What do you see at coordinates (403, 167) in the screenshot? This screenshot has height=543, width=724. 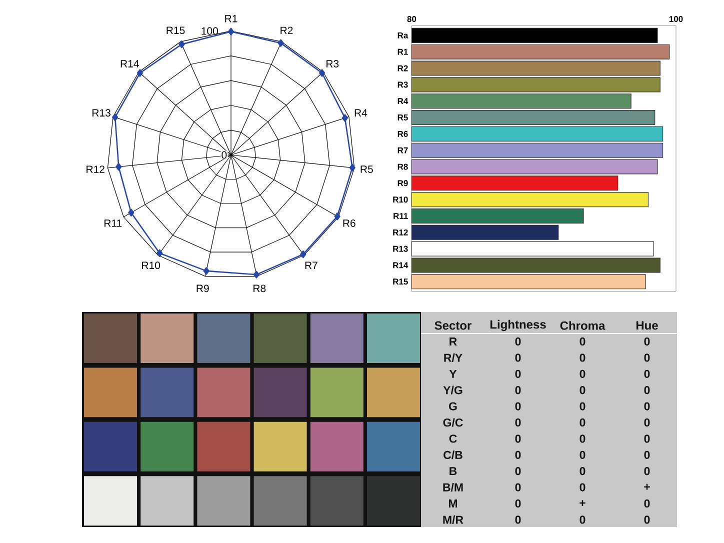 I see `y-tick-label: R8` at bounding box center [403, 167].